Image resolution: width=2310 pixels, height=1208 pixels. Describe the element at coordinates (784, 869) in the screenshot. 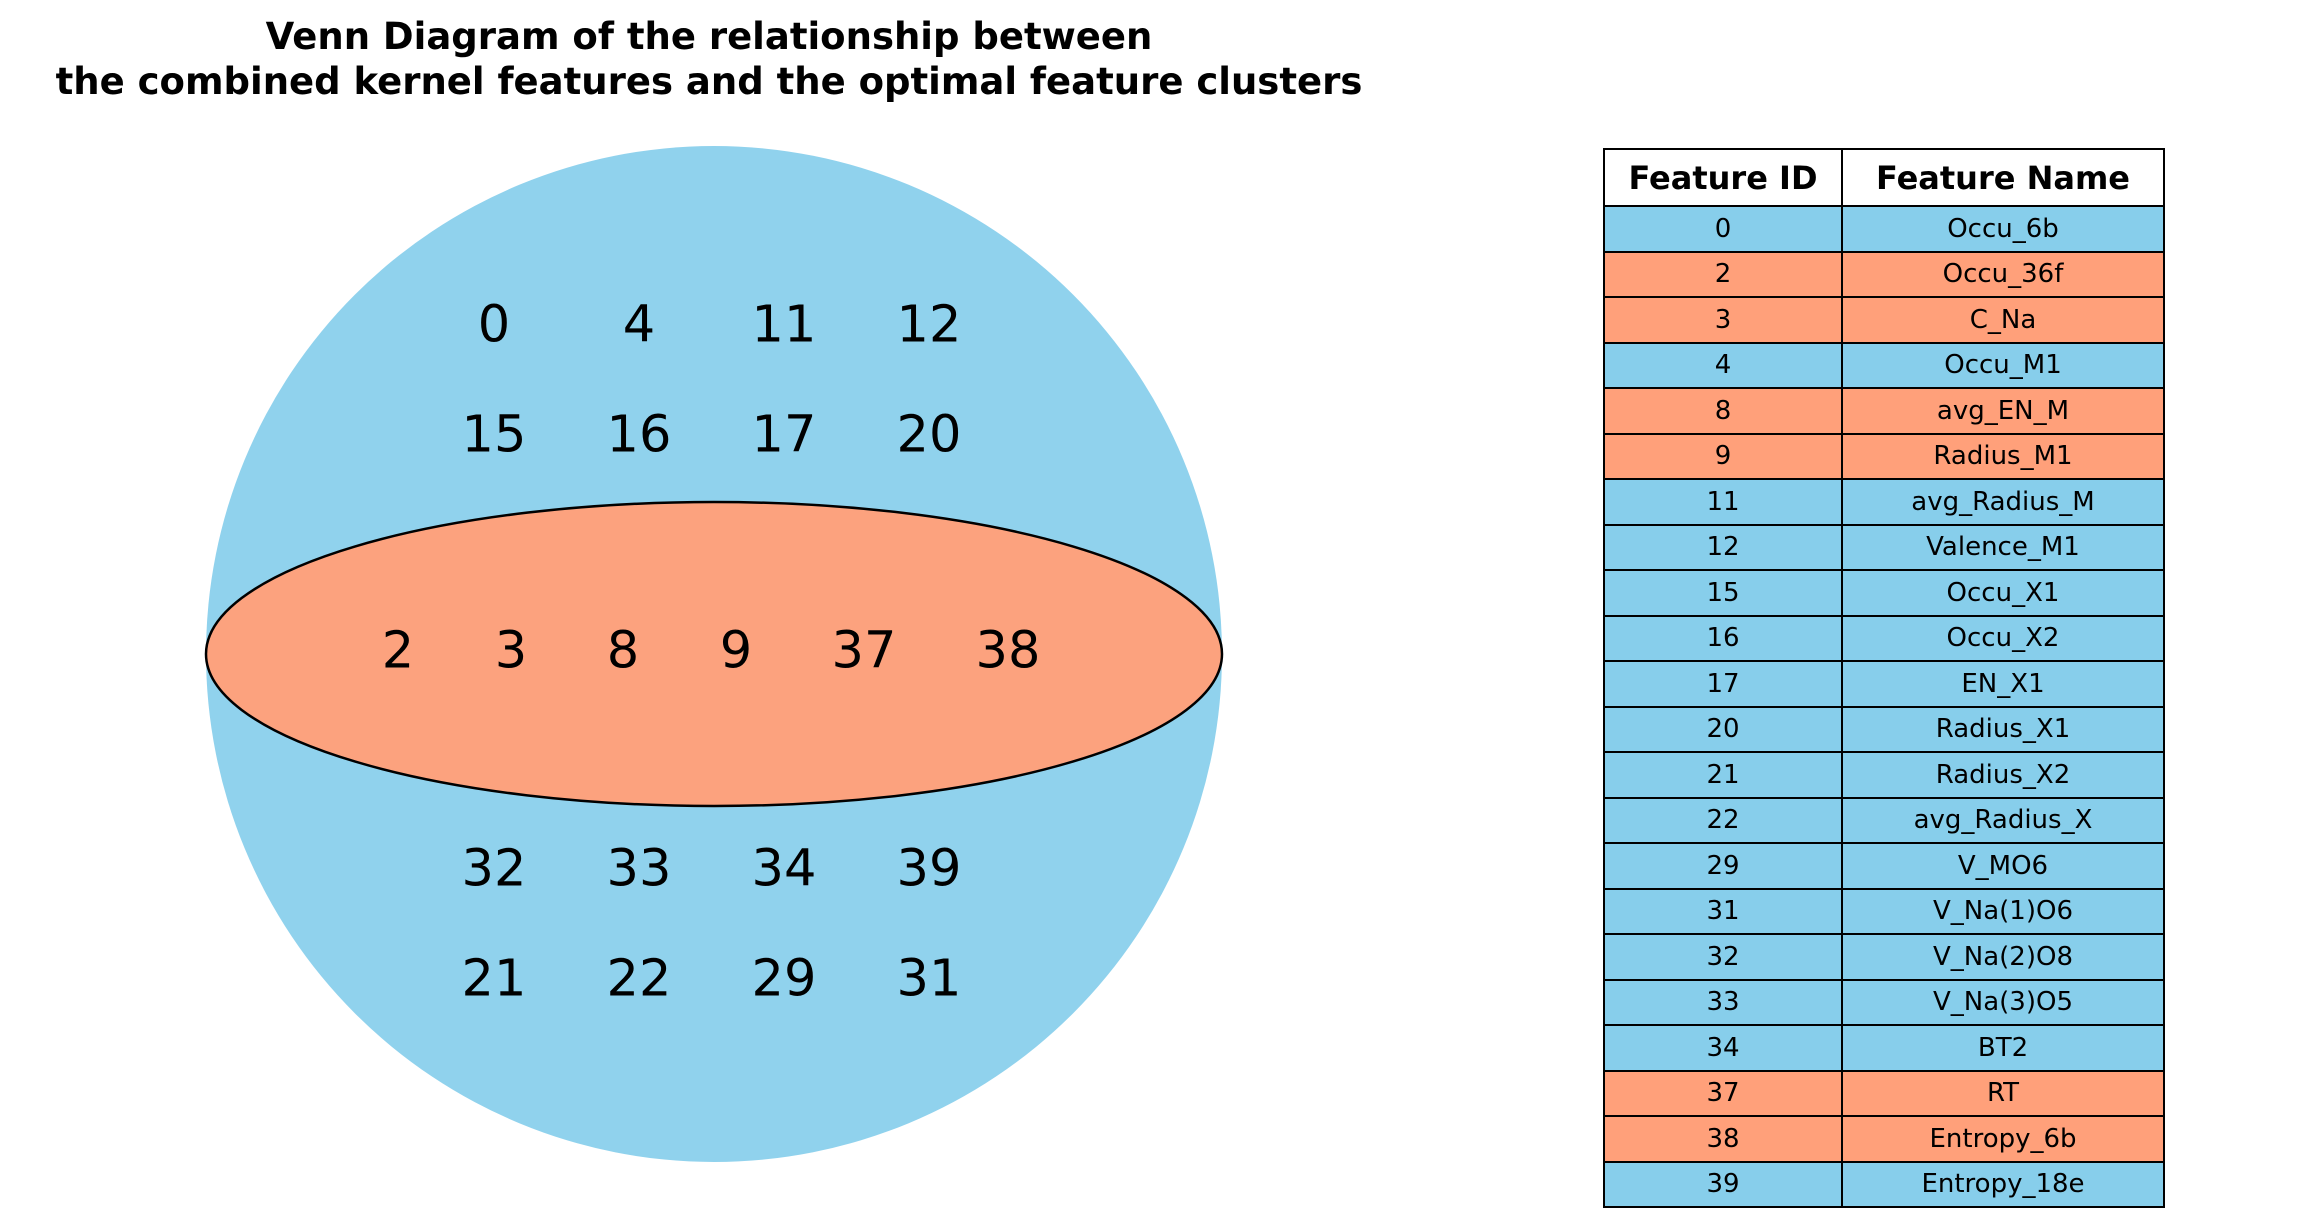

I see `venn-label: 34` at that location.